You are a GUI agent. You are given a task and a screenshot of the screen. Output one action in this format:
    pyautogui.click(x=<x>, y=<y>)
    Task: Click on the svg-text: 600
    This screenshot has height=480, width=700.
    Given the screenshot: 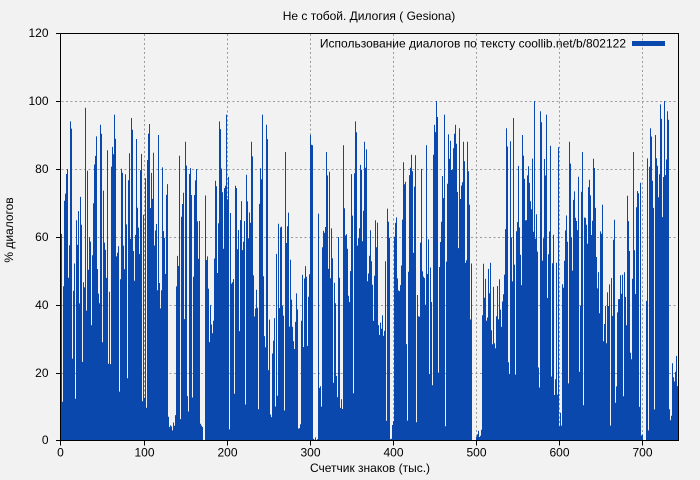 What is the action you would take?
    pyautogui.click(x=559, y=453)
    